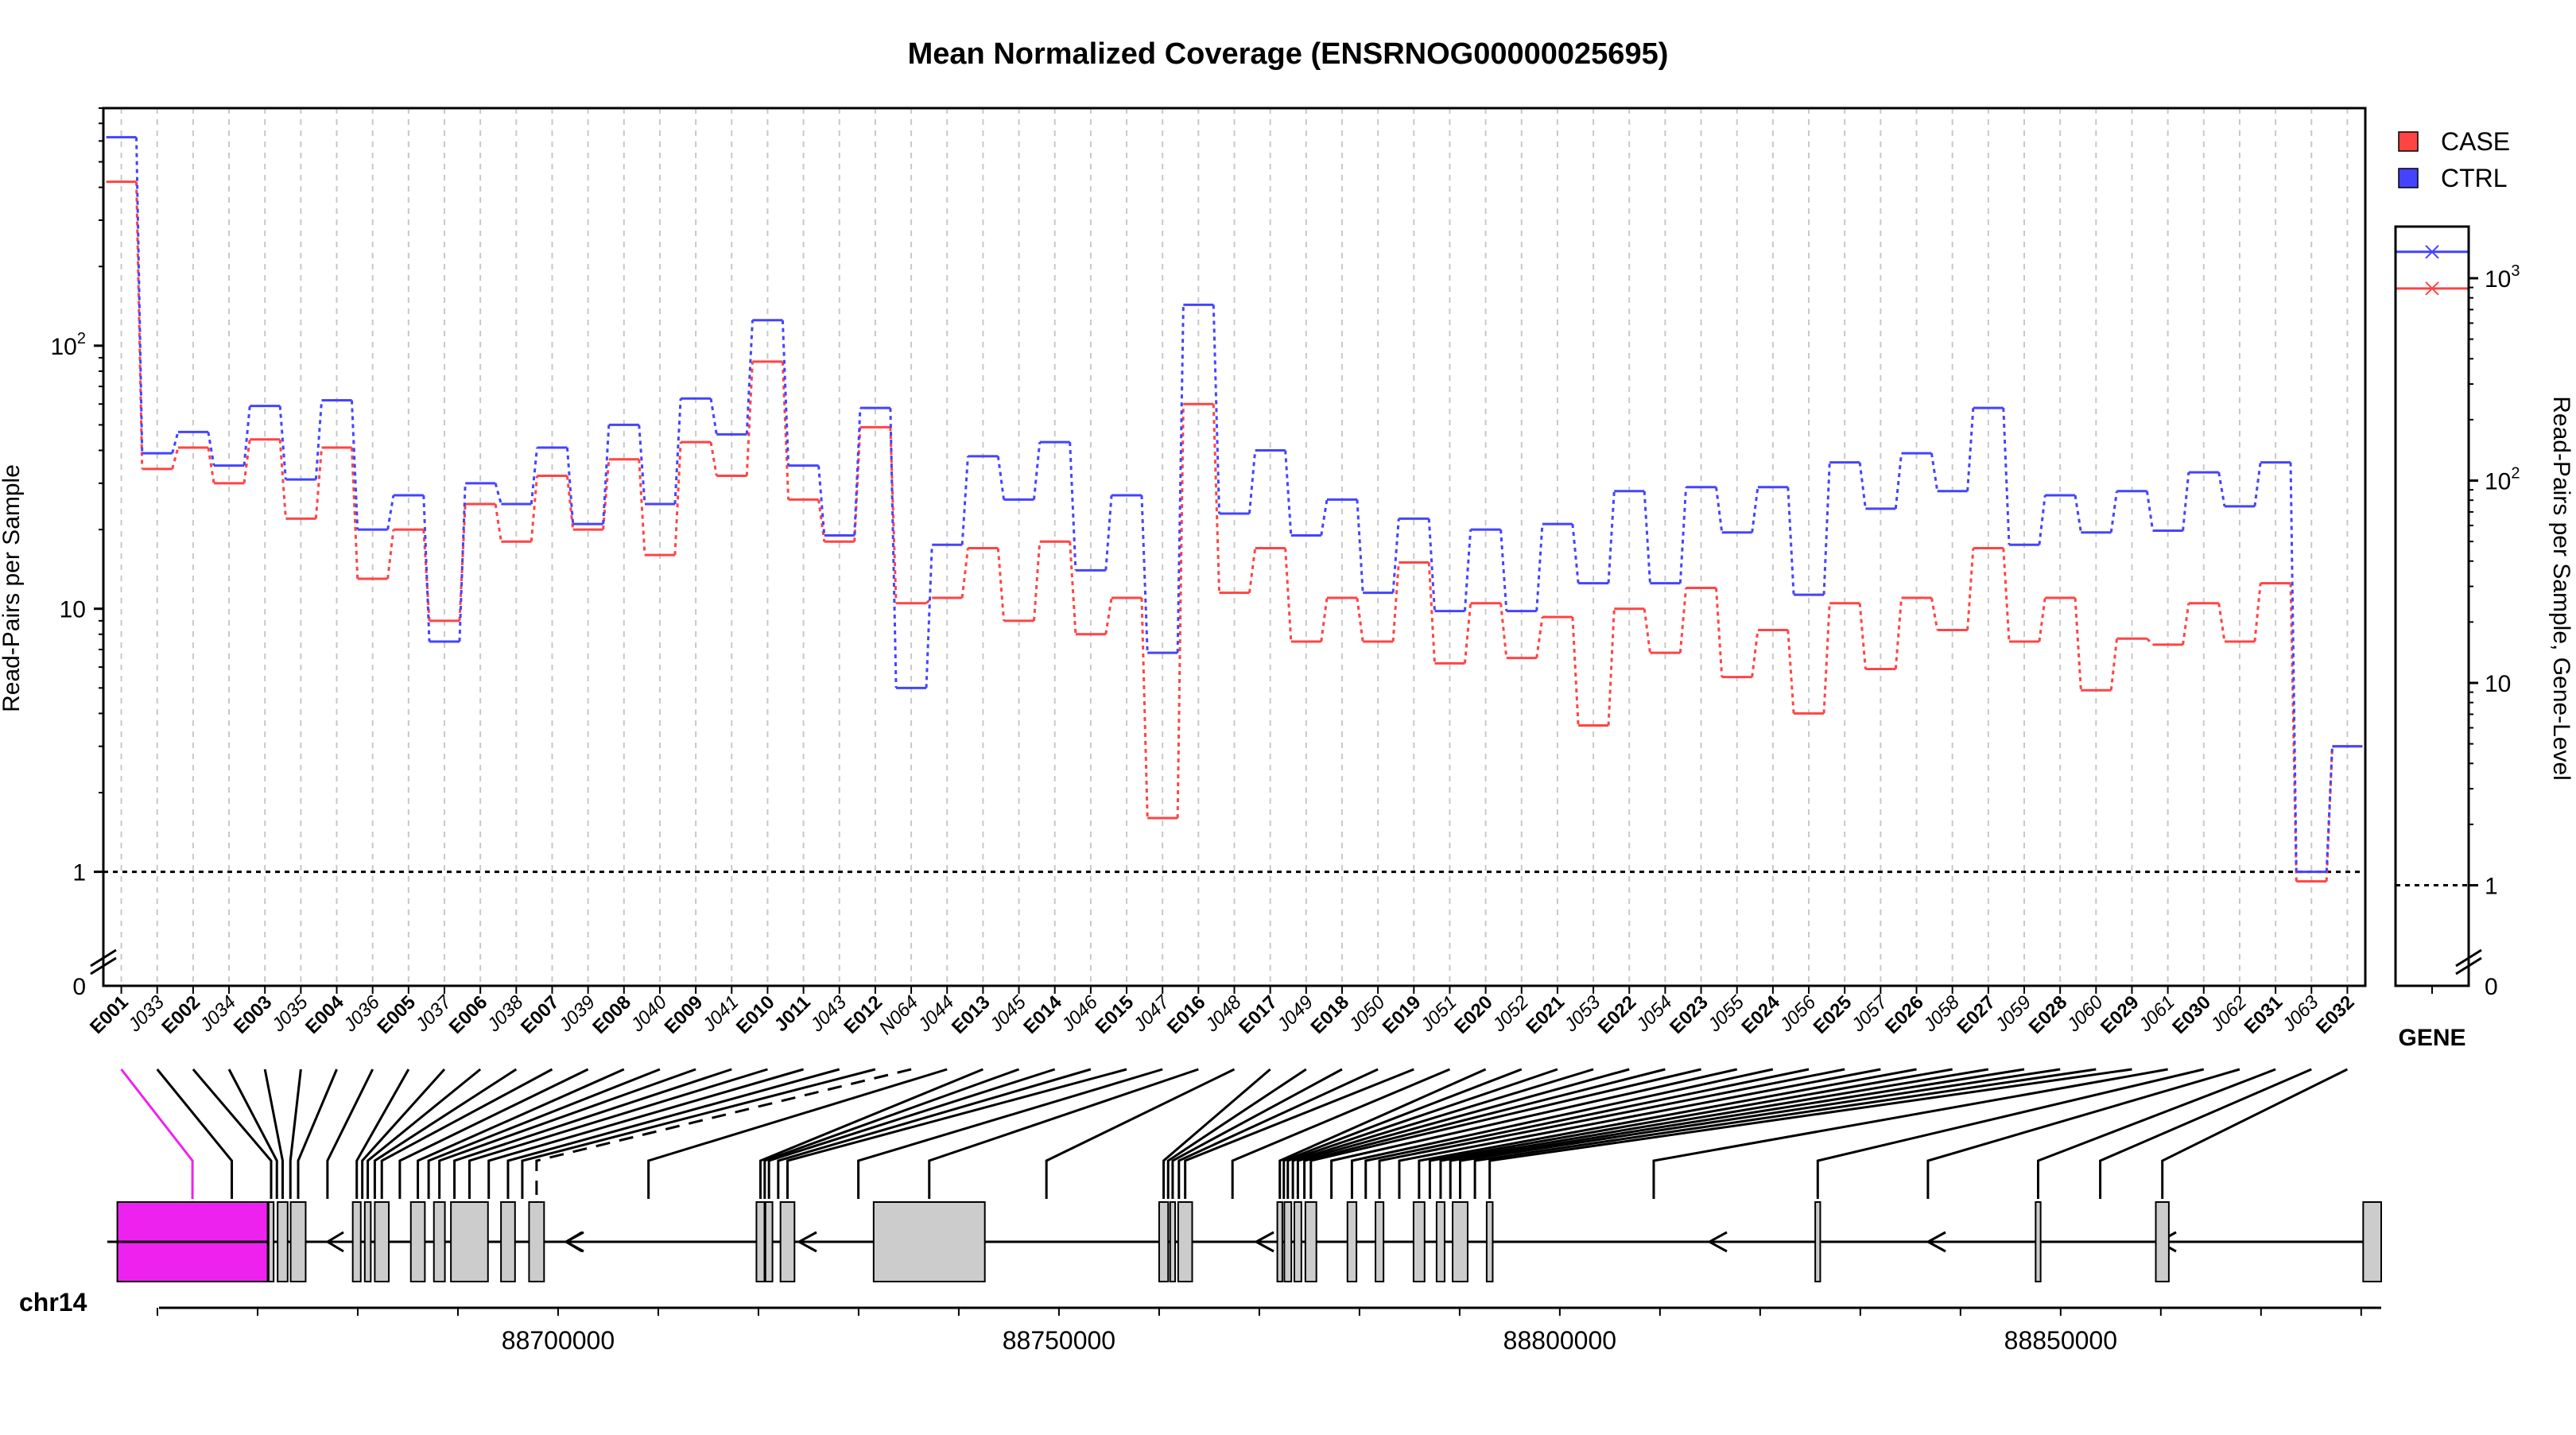 The image size is (2576, 1435). What do you see at coordinates (2492, 887) in the screenshot?
I see `gene-y-tick-label: 1` at bounding box center [2492, 887].